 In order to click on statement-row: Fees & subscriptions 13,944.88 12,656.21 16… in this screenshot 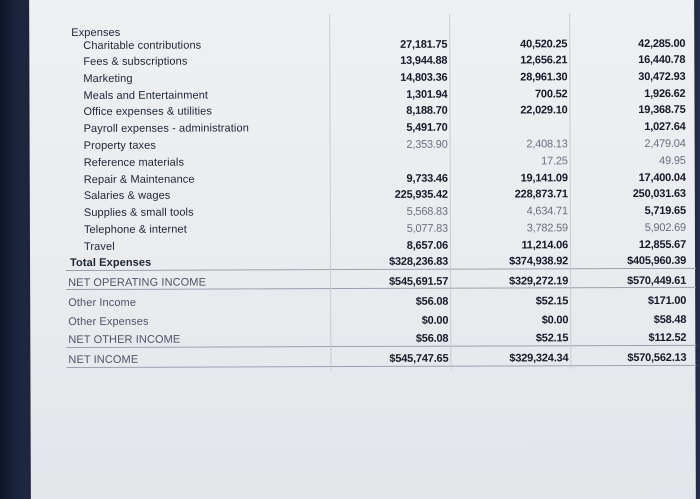, I will do `click(375, 63)`.